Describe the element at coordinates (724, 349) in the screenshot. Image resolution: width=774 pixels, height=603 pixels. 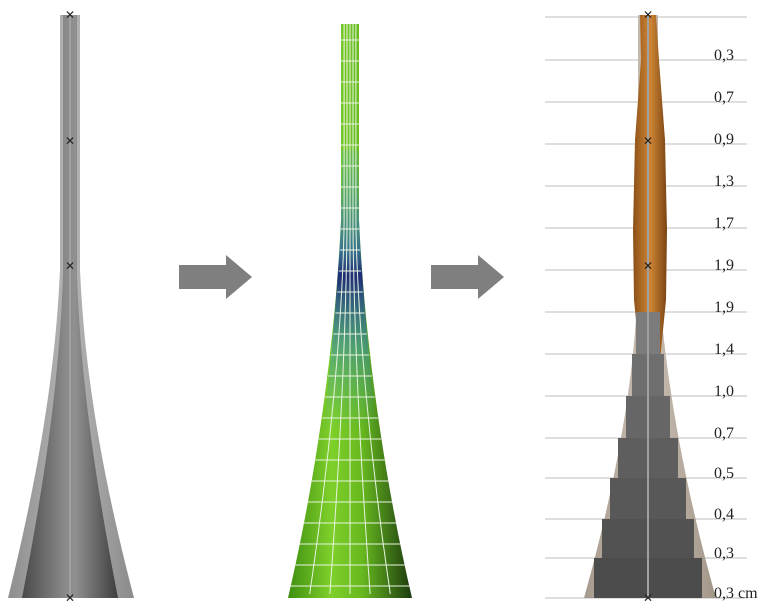
I see `thickness-label: 1,4` at that location.